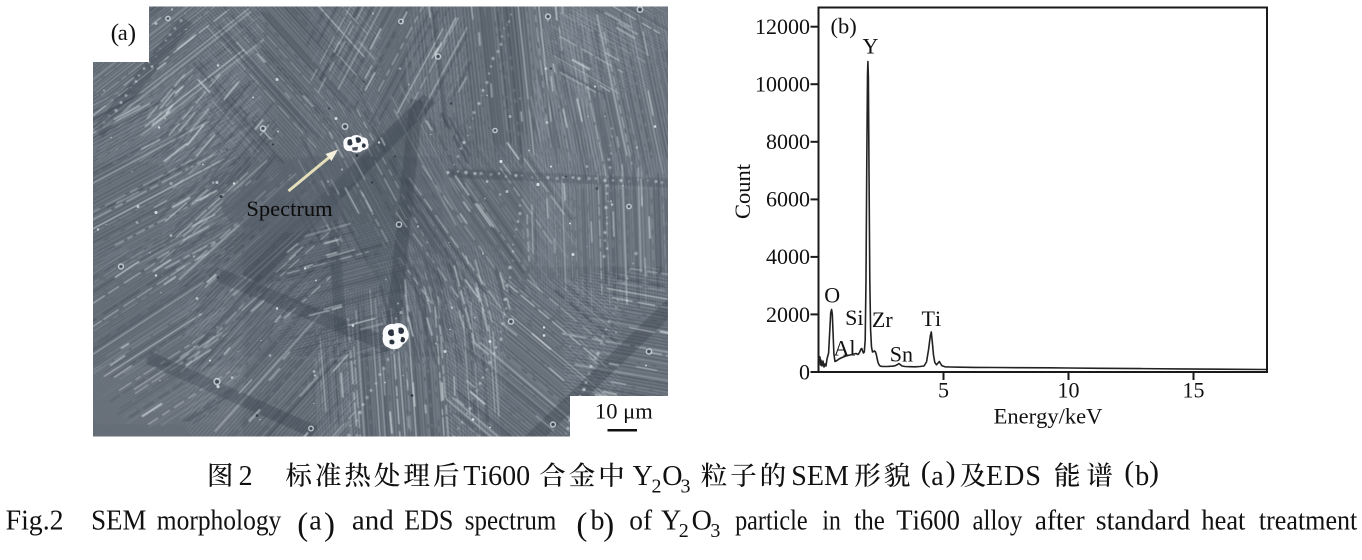 The height and width of the screenshot is (560, 1362). What do you see at coordinates (788, 256) in the screenshot?
I see `svg-text: 4000` at bounding box center [788, 256].